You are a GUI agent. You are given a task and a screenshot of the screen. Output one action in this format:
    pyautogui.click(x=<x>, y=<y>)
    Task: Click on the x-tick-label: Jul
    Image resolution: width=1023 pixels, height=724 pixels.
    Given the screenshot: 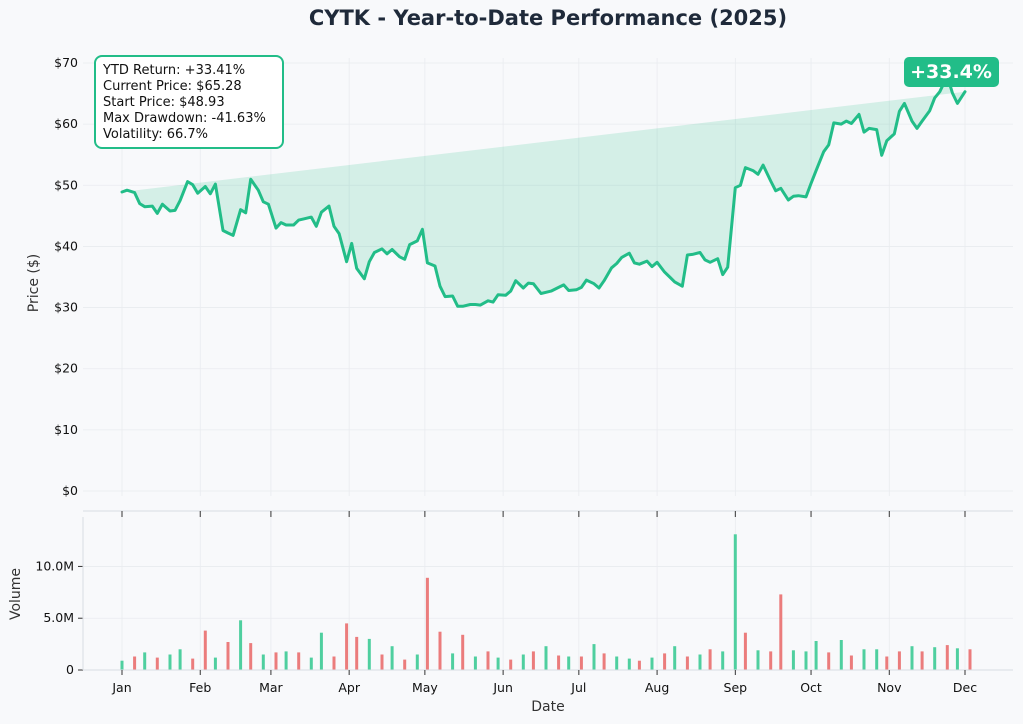 What is the action you would take?
    pyautogui.click(x=578, y=687)
    